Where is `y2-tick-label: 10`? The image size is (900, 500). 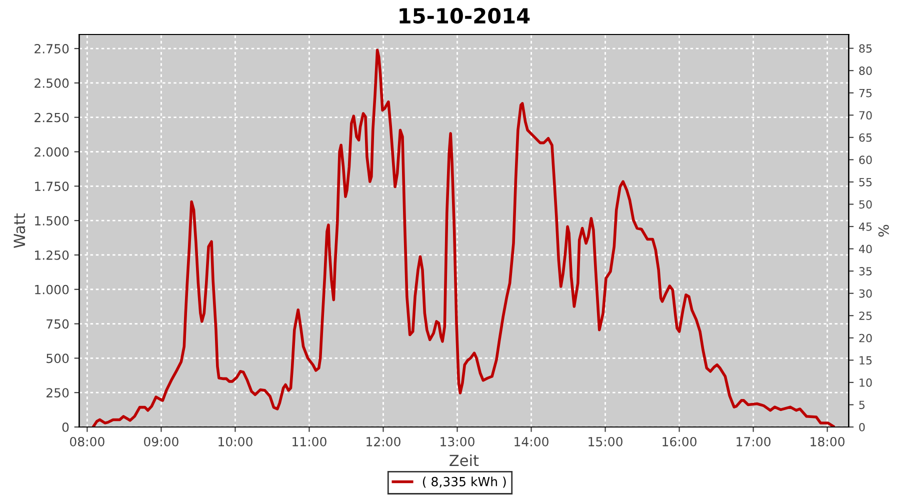
y2-tick-label: 10 is located at coordinates (866, 382).